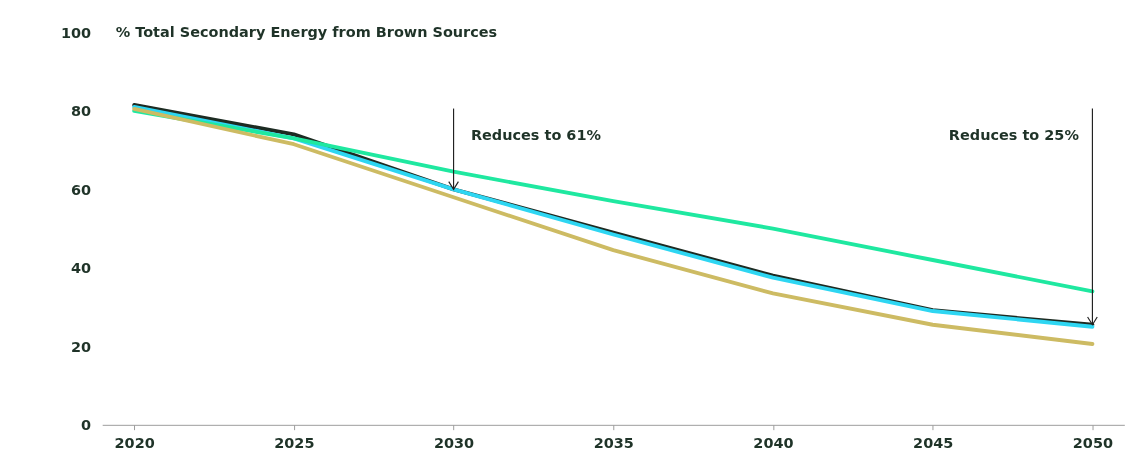 This screenshot has width=1134, height=457. What do you see at coordinates (81, 189) in the screenshot?
I see `y-tick-label: 60` at bounding box center [81, 189].